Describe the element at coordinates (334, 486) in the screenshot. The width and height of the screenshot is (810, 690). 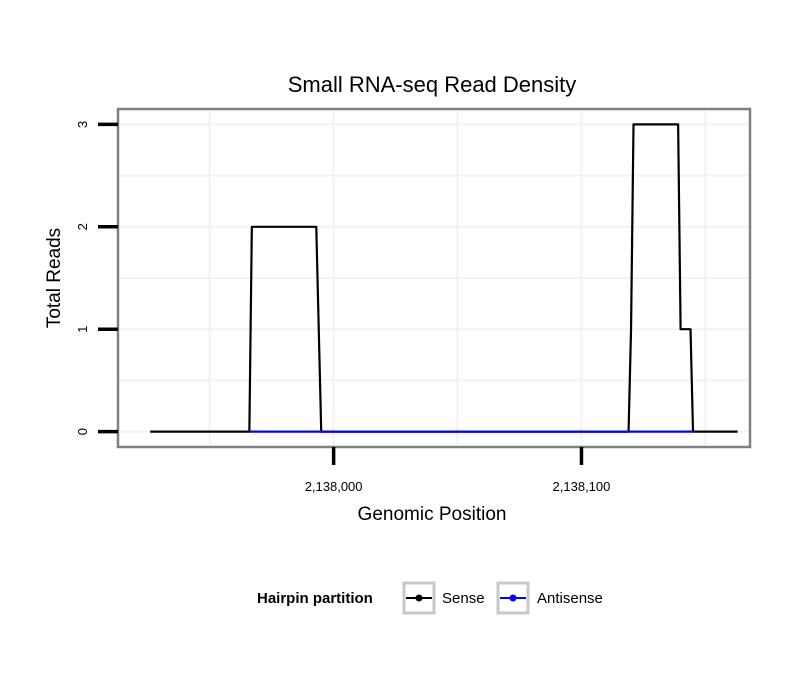
I see `x-tick-label: 2,138,000` at that location.